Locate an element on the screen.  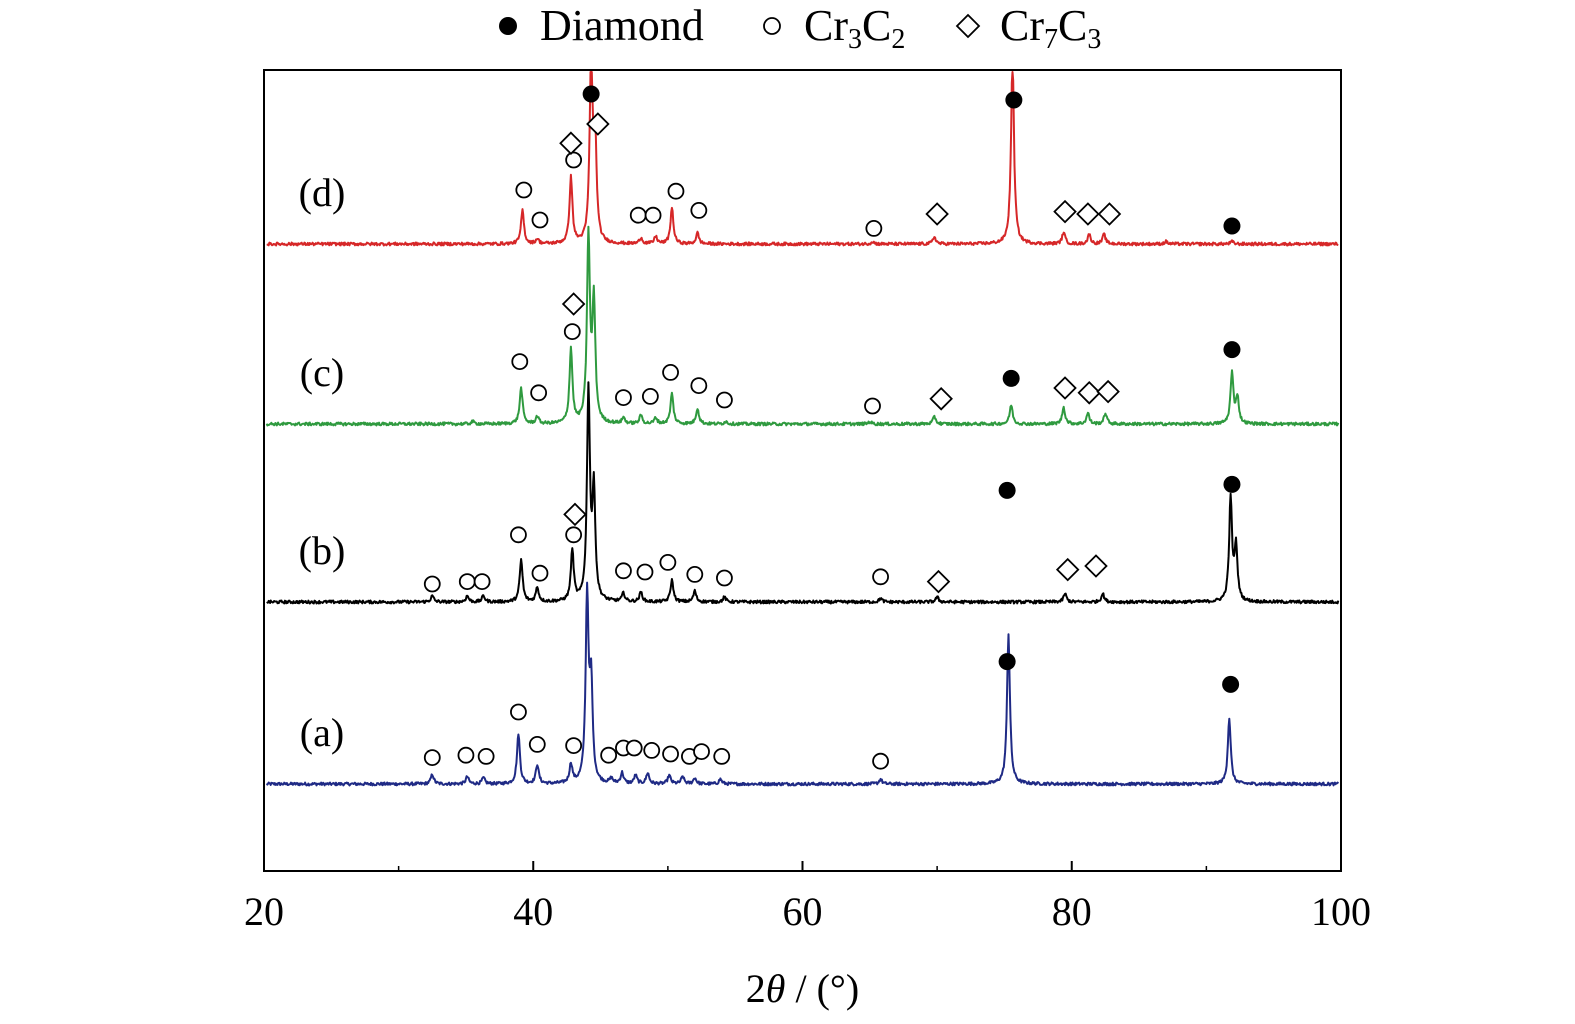
curve-label-c: (c) is located at coordinates (322, 372).